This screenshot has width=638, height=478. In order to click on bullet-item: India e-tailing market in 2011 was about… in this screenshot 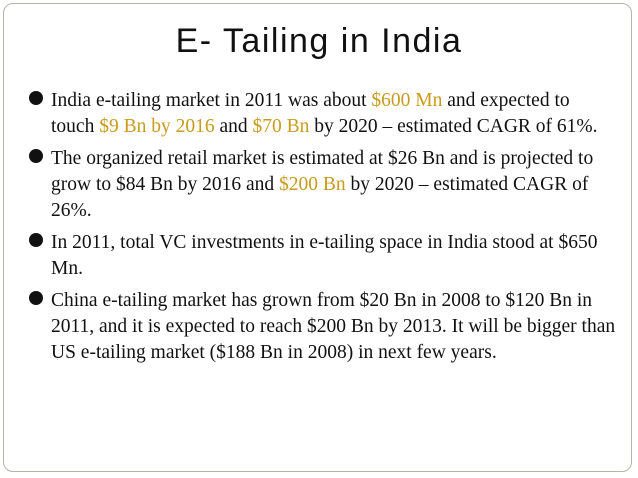, I will do `click(321, 114)`.